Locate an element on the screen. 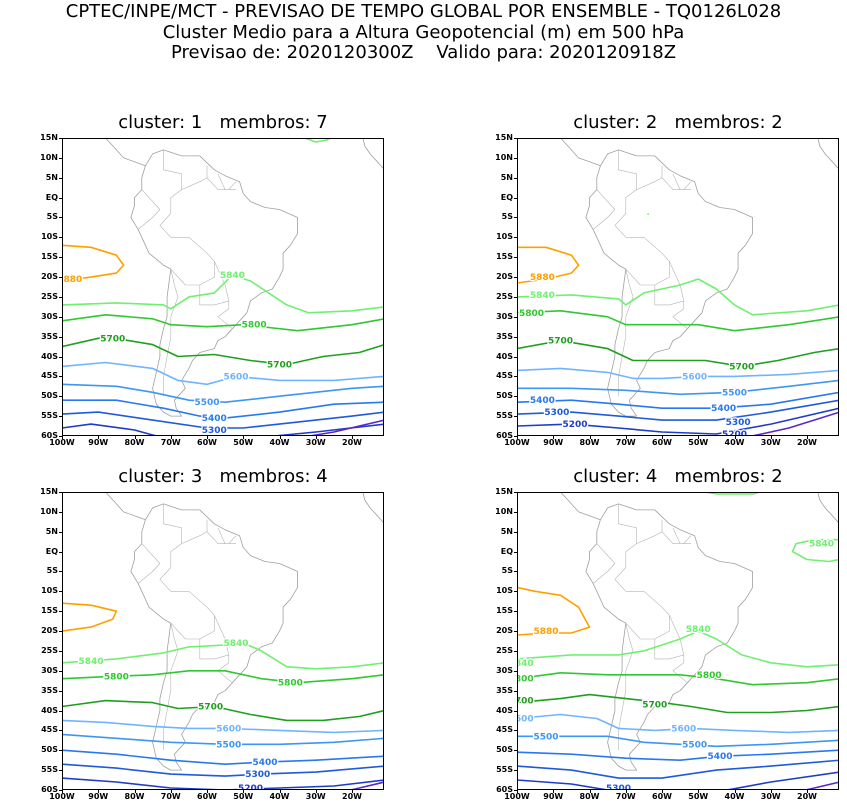 The height and width of the screenshot is (803, 847). contour-label: 5400 is located at coordinates (214, 419).